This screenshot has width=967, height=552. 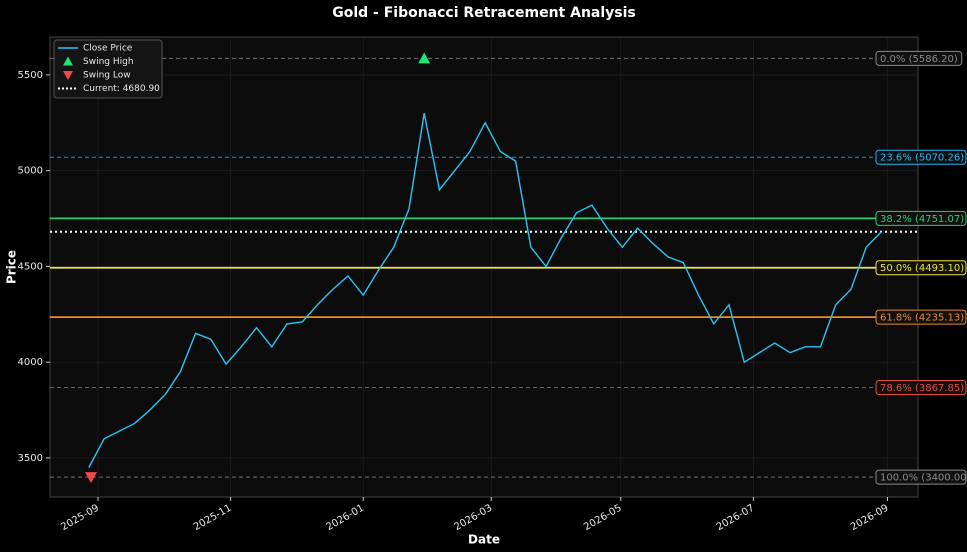 What do you see at coordinates (923, 478) in the screenshot?
I see `fib-label: 100.0% (3400.00)` at bounding box center [923, 478].